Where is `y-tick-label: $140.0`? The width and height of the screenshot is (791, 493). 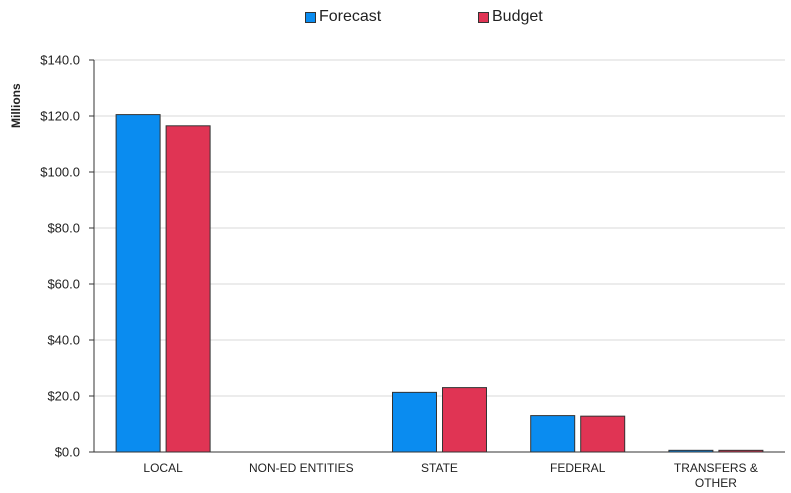
y-tick-label: $140.0 is located at coordinates (60, 60).